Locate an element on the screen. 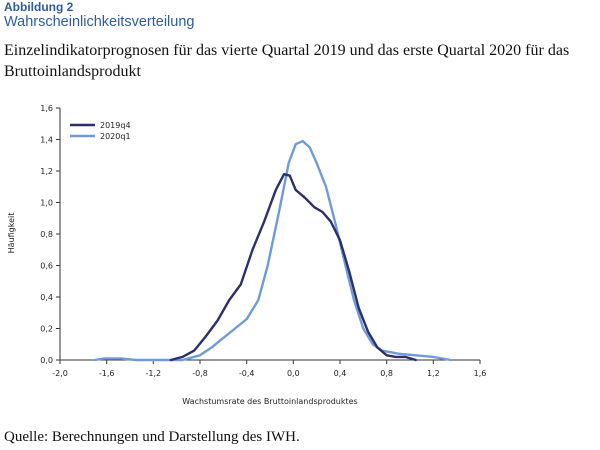  x-tick-label: 0,4 is located at coordinates (340, 373).